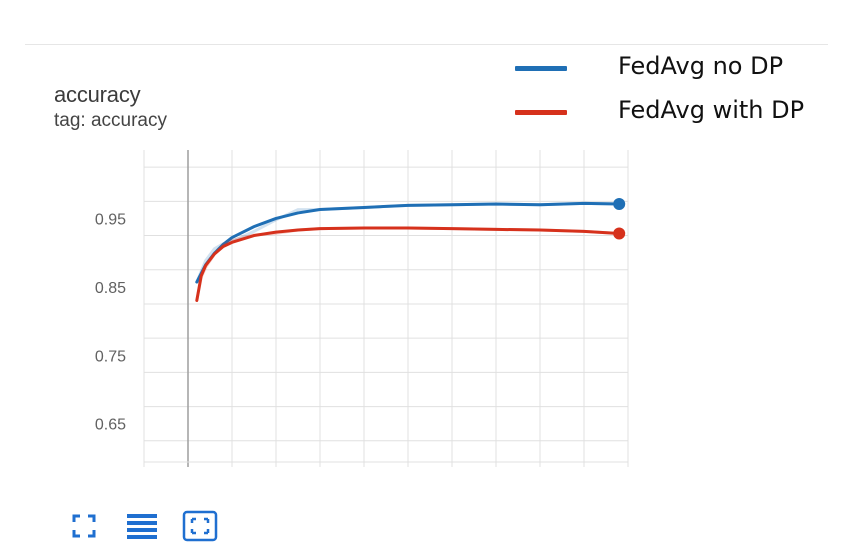 This screenshot has height=560, width=863. I want to click on data-table-icon, so click(142, 526).